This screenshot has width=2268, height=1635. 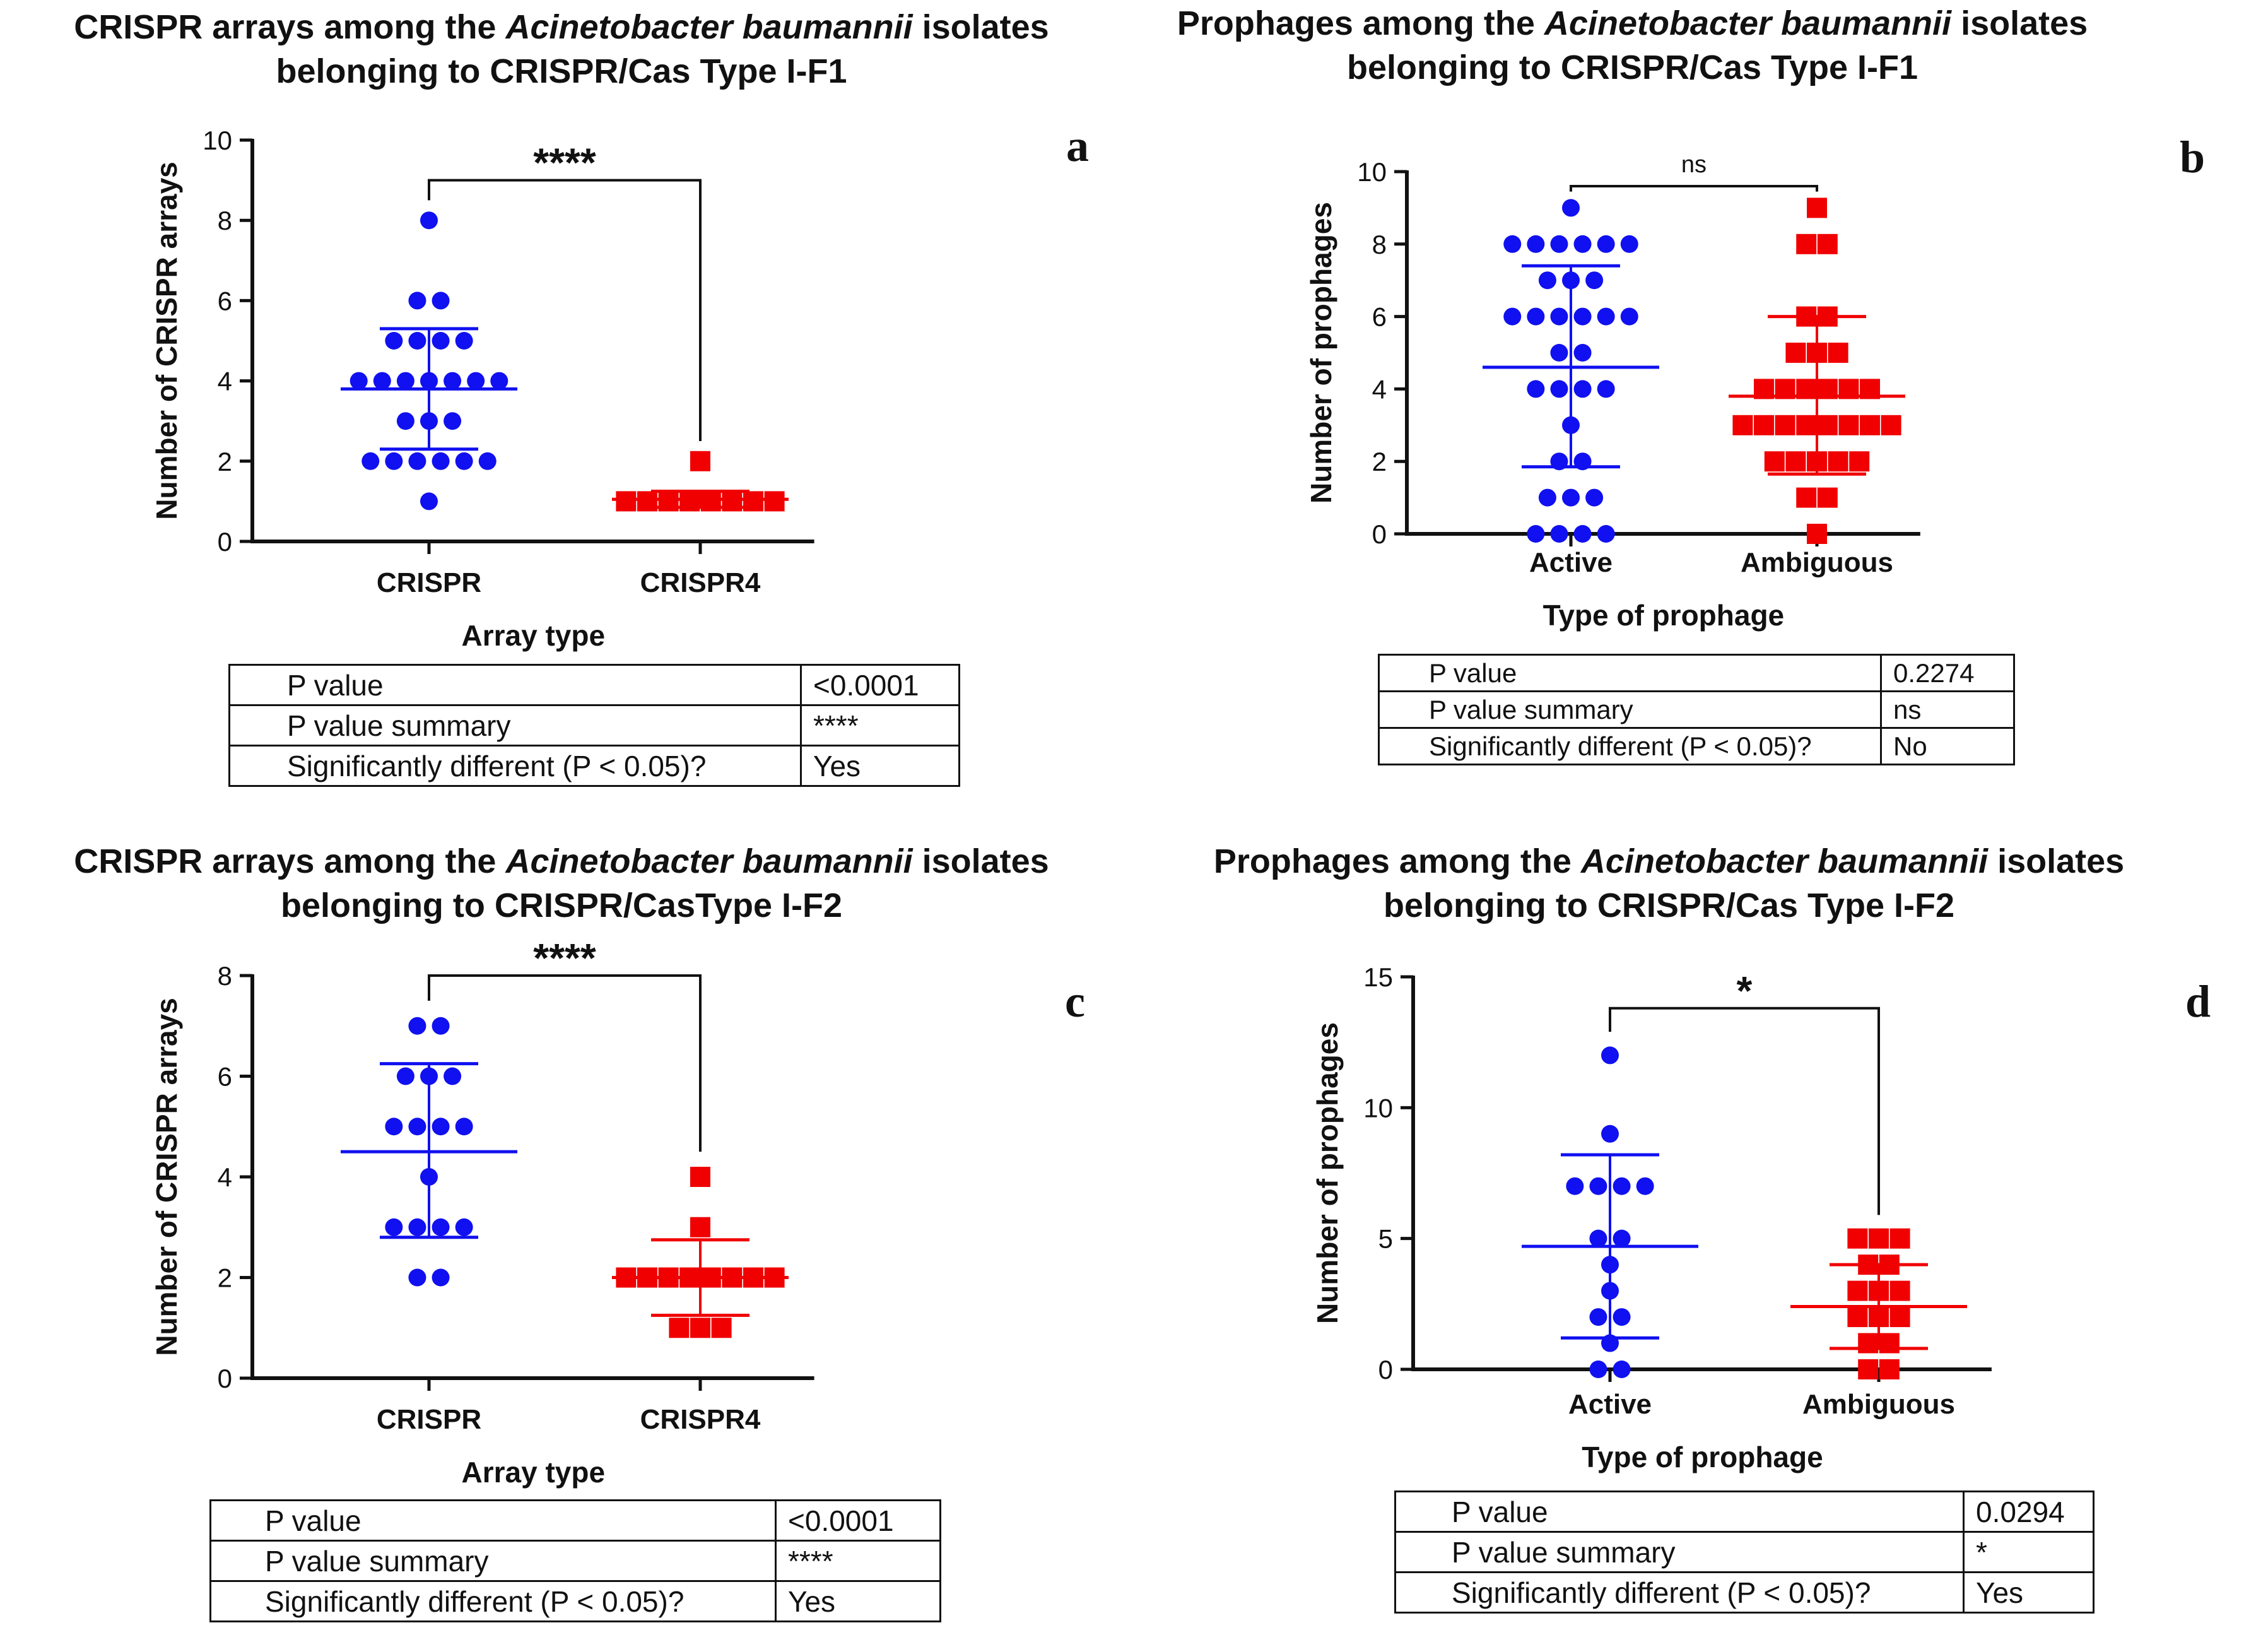 What do you see at coordinates (564, 958) in the screenshot?
I see `significance-label: ****` at bounding box center [564, 958].